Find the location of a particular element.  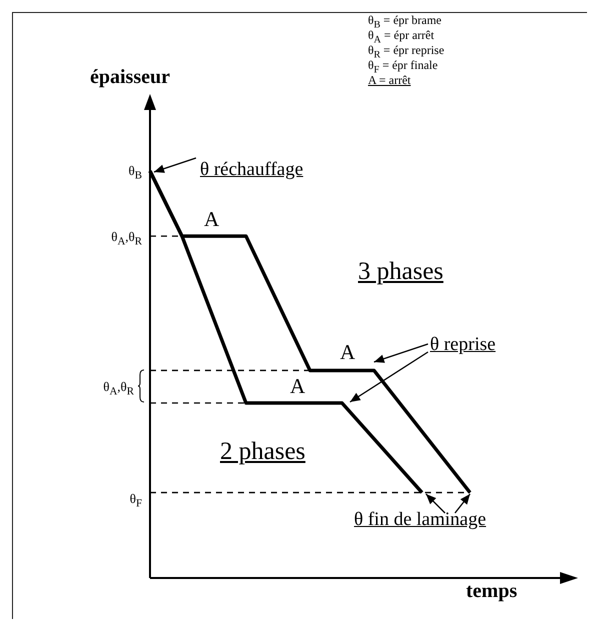

text: θ$_{F}$ is located at coordinates (136, 500).